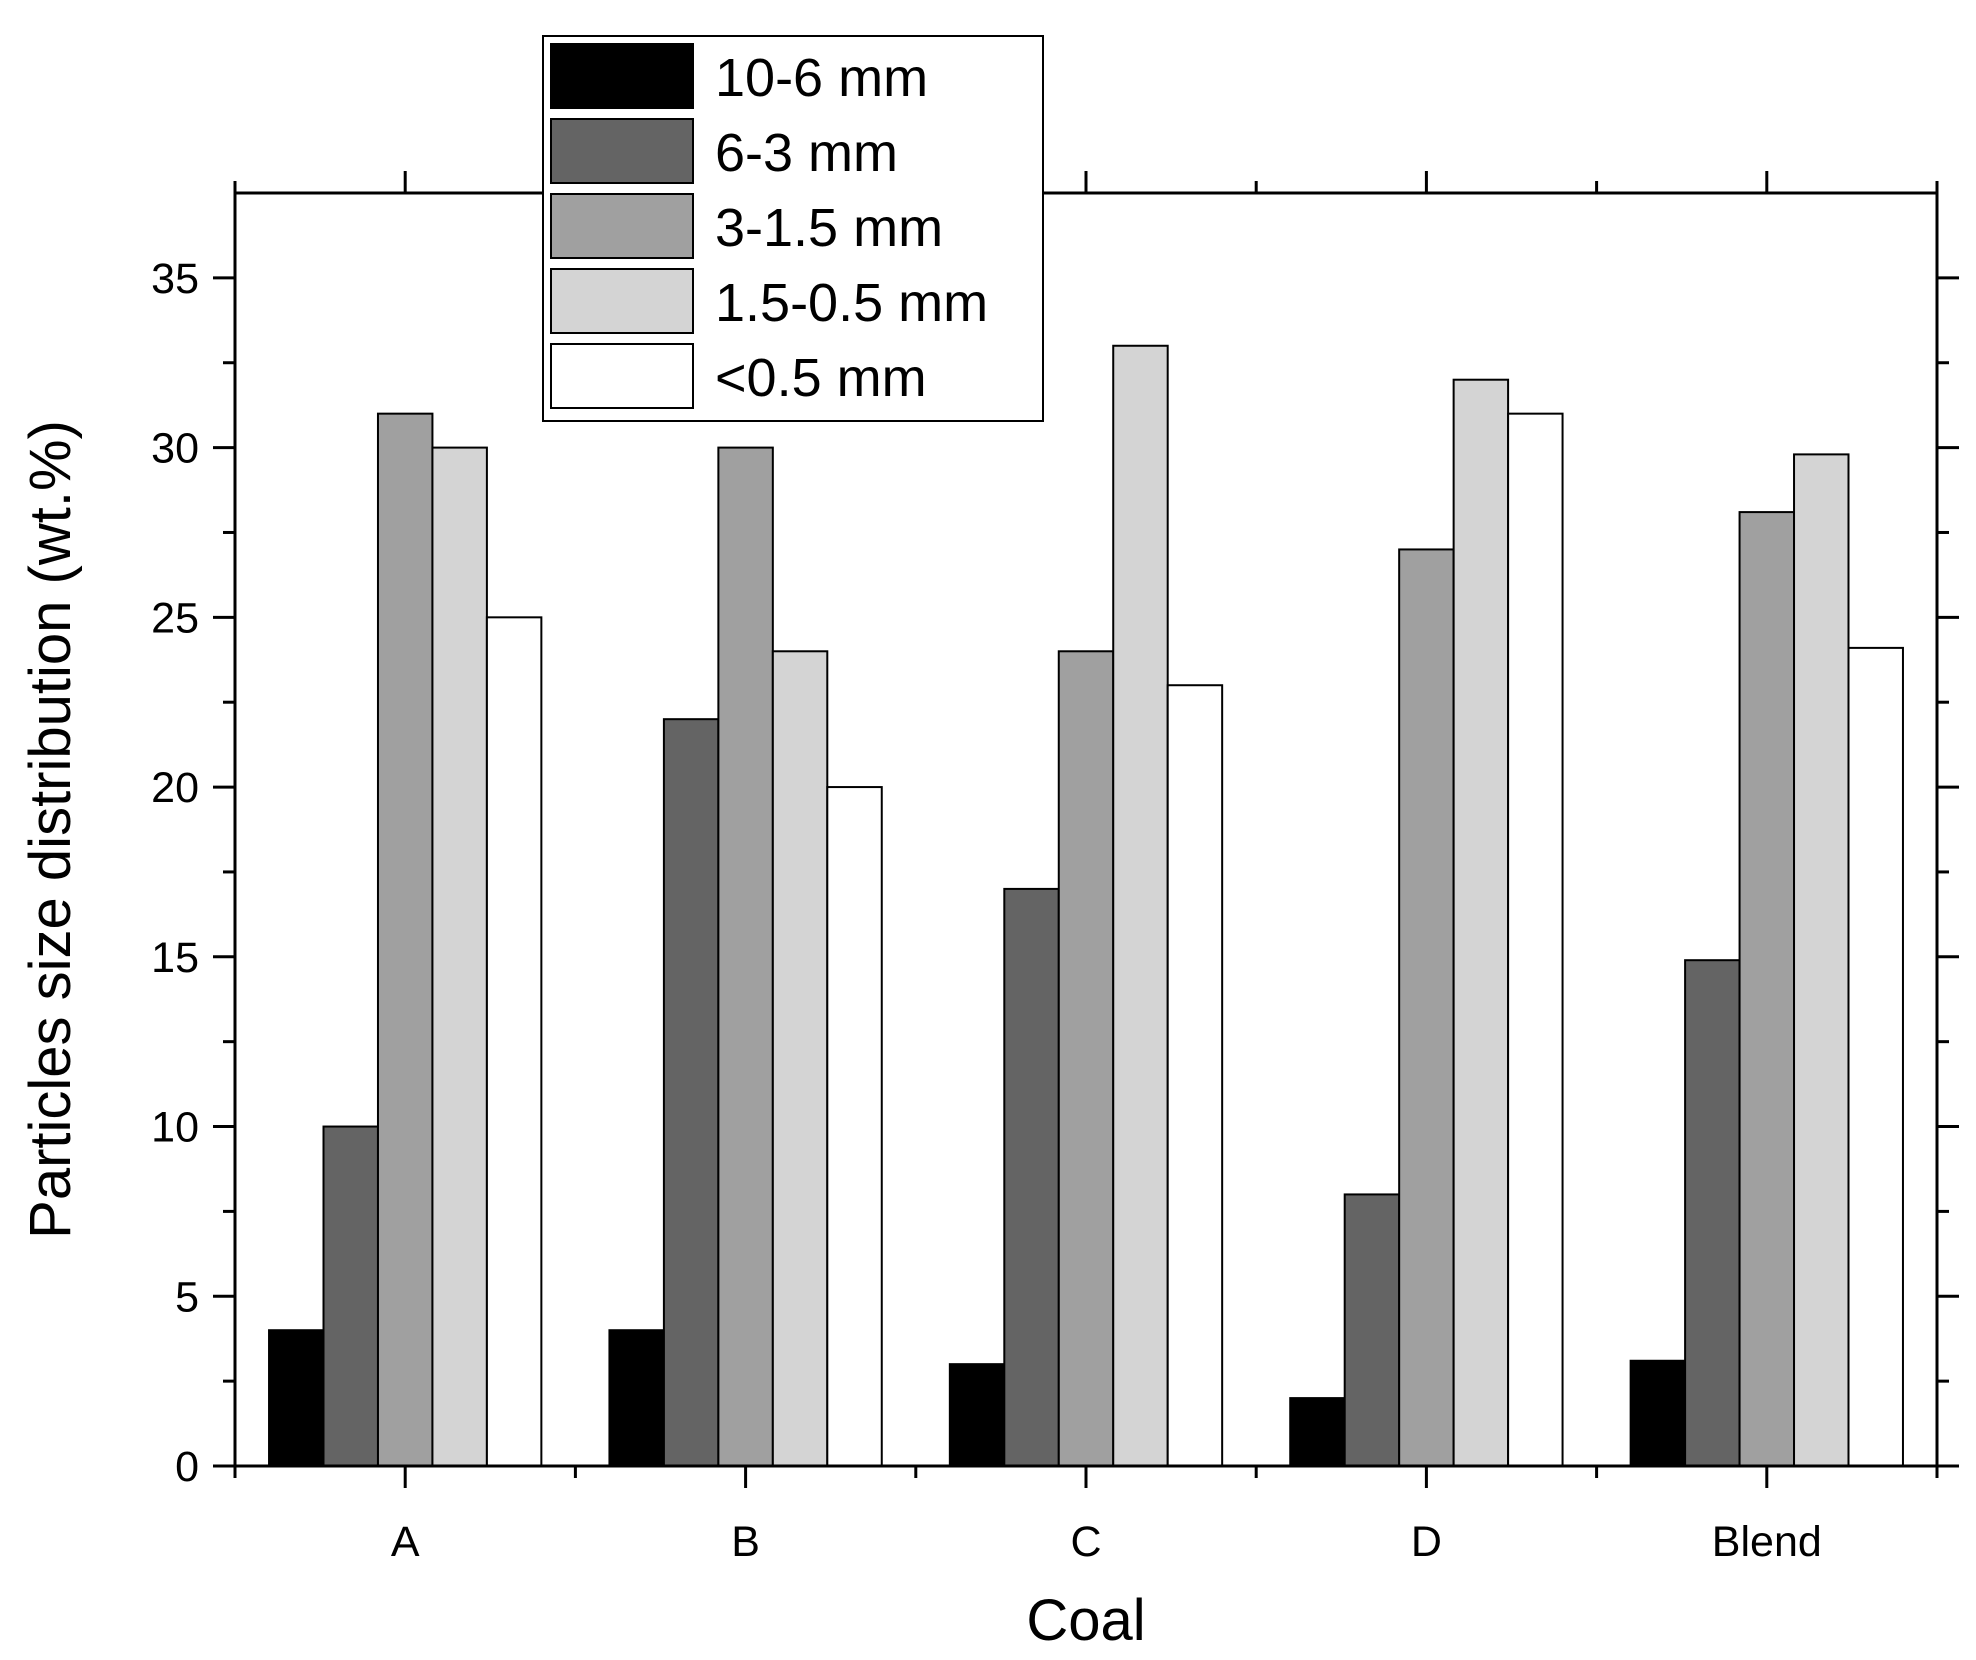 This screenshot has width=1976, height=1660. What do you see at coordinates (175, 958) in the screenshot?
I see `y-tick-label: 15` at bounding box center [175, 958].